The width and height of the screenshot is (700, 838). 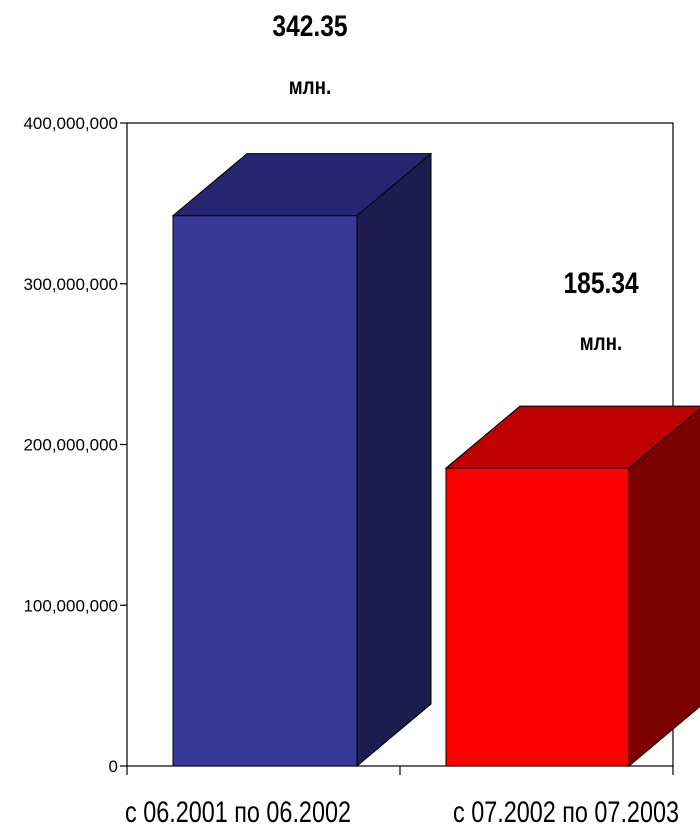 I want to click on y-tick-label: 300,000,000, so click(x=70, y=284).